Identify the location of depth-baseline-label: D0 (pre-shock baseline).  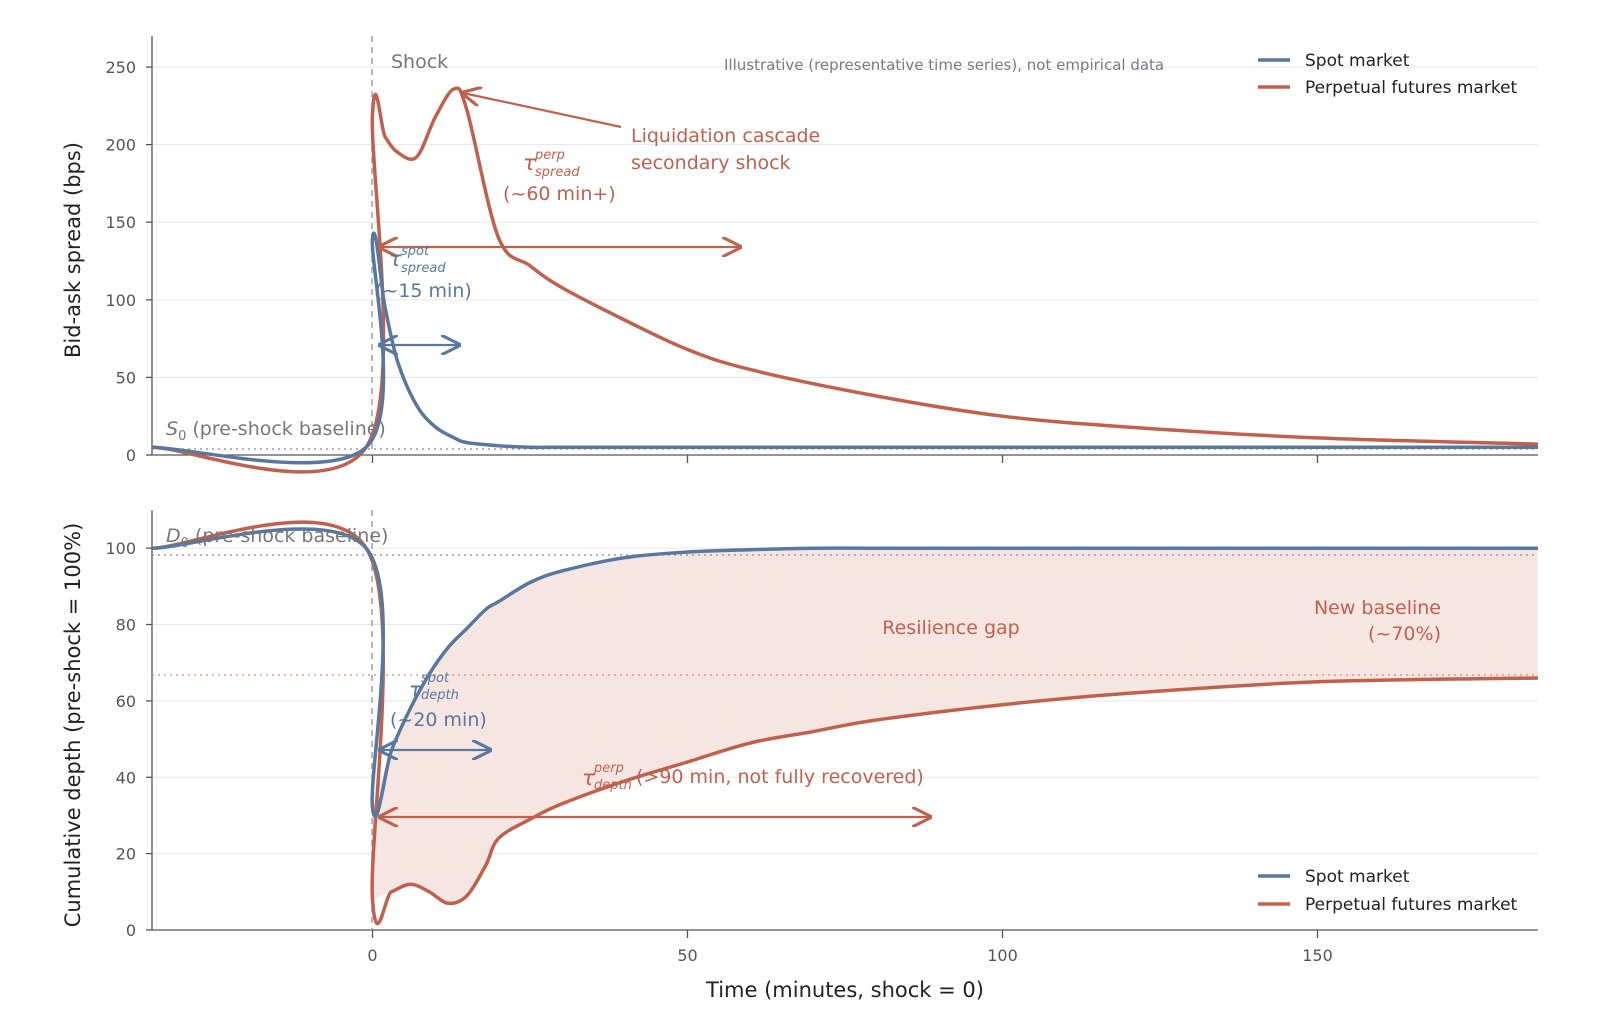
(277, 538).